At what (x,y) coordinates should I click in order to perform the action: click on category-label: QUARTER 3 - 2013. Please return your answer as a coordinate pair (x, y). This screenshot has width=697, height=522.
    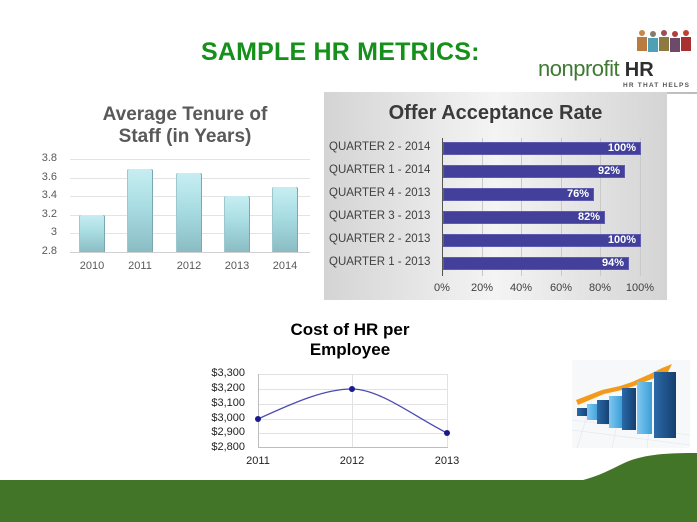
    Looking at the image, I should click on (380, 216).